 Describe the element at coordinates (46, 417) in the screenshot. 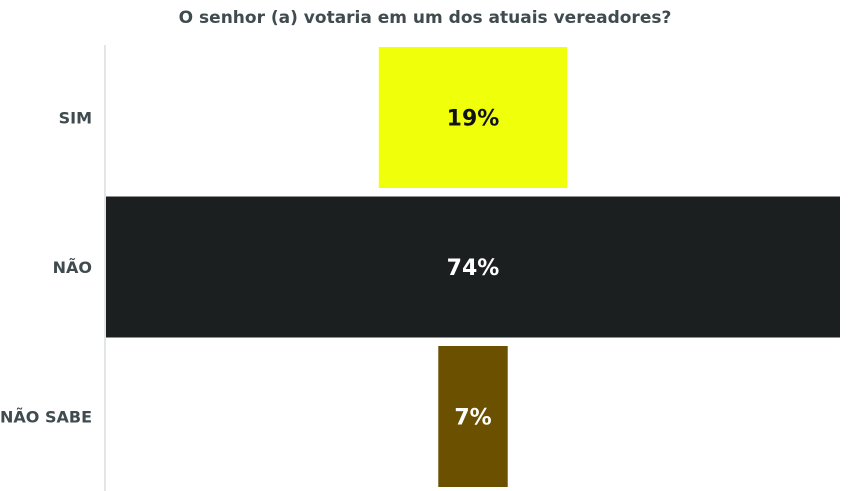

I see `category-label-2: NÃO SABE` at that location.